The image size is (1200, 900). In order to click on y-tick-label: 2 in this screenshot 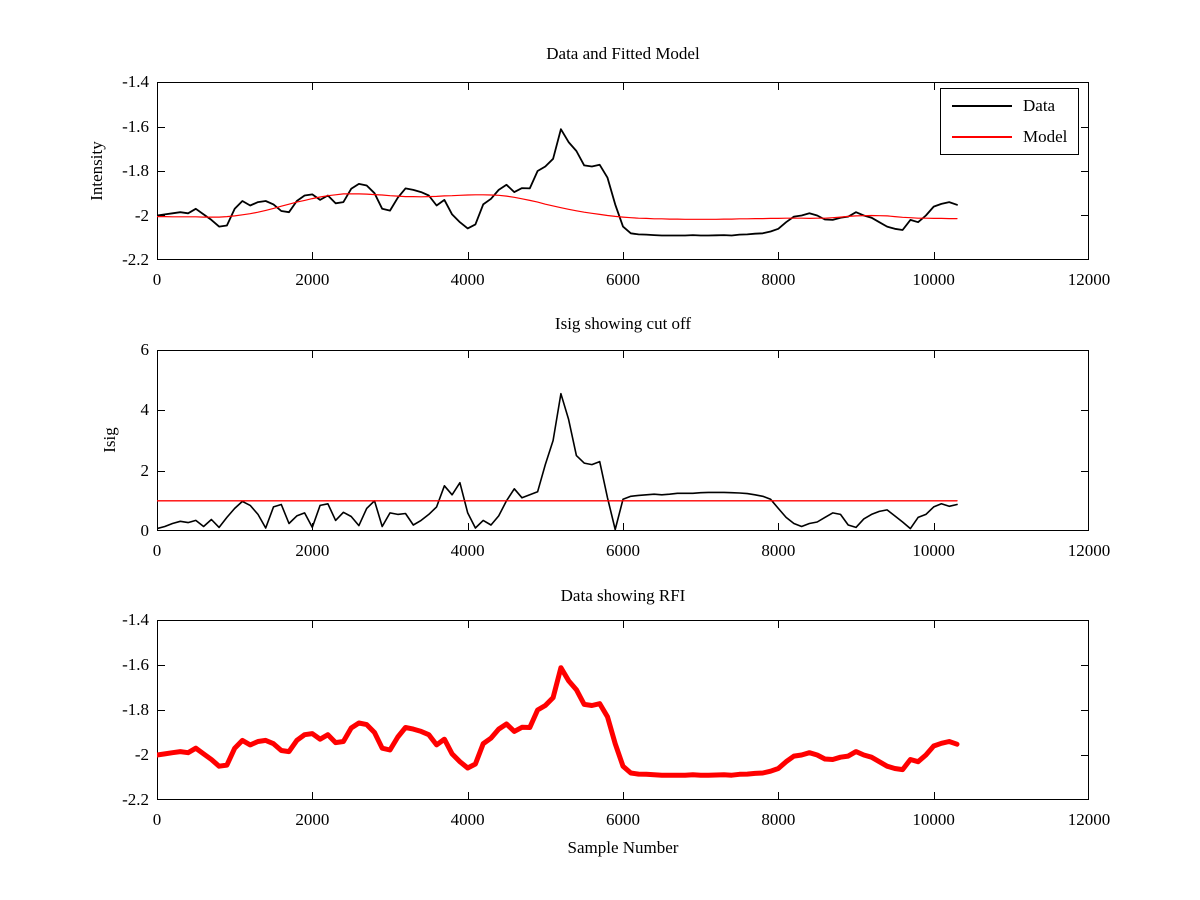, I will do `click(145, 470)`.